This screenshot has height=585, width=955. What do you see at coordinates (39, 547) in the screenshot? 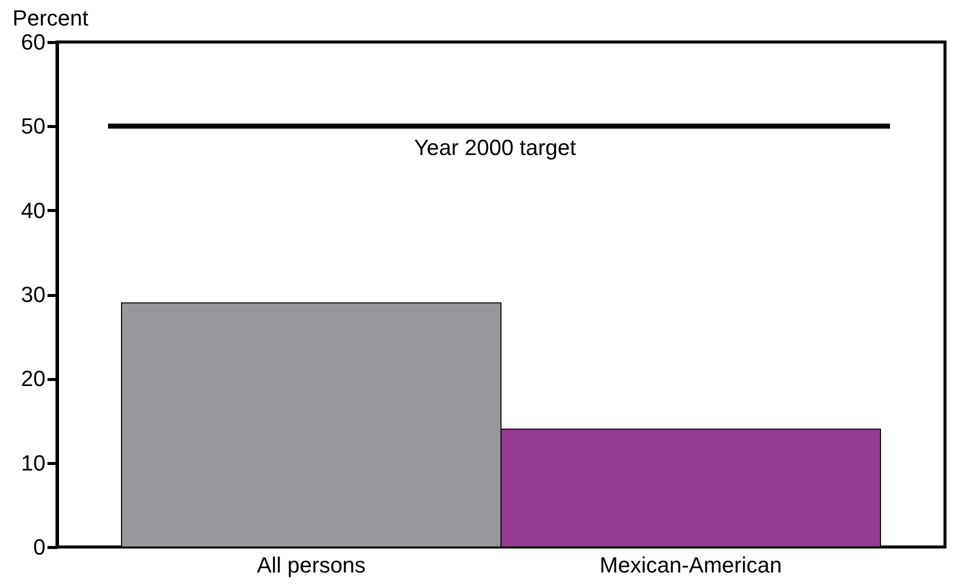
I see `y-tick-label: 0` at bounding box center [39, 547].